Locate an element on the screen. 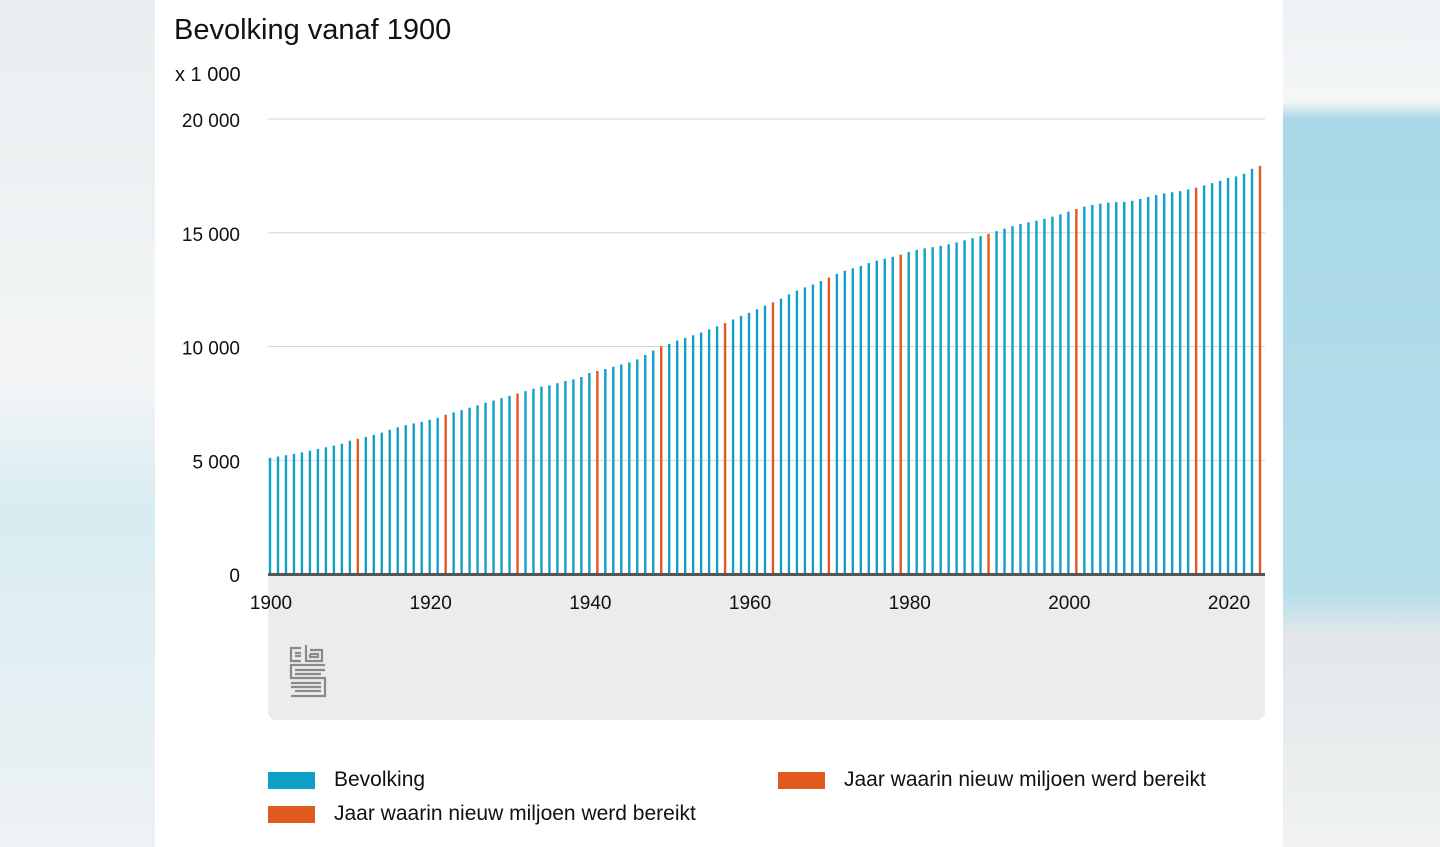  x-tick-label: 2020 is located at coordinates (1229, 603).